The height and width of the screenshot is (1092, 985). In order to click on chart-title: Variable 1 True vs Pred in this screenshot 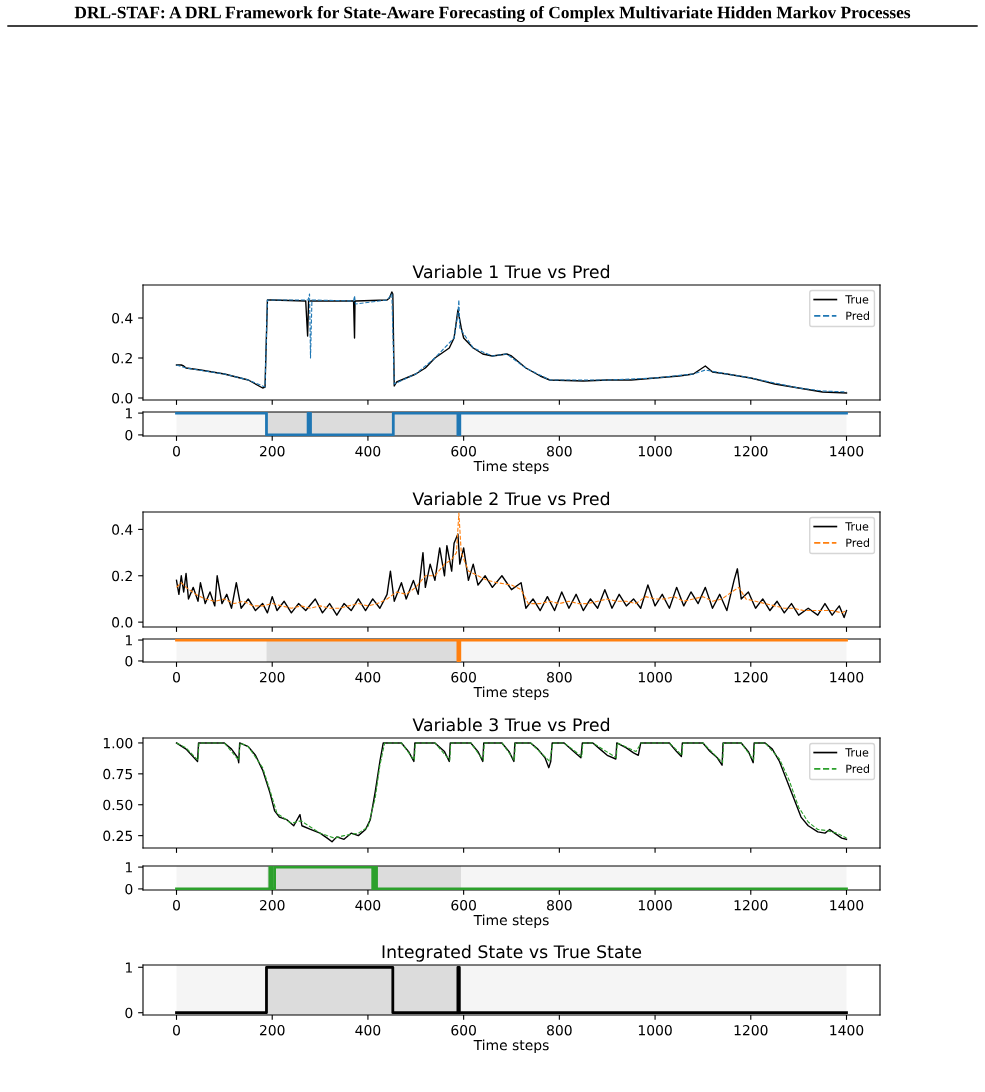, I will do `click(511, 271)`.